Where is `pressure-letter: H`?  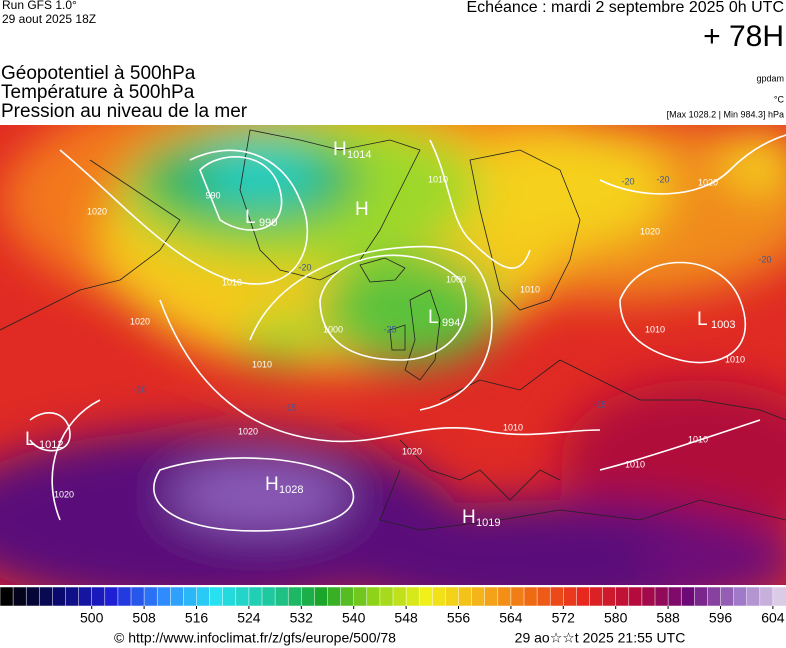 pressure-letter: H is located at coordinates (272, 484).